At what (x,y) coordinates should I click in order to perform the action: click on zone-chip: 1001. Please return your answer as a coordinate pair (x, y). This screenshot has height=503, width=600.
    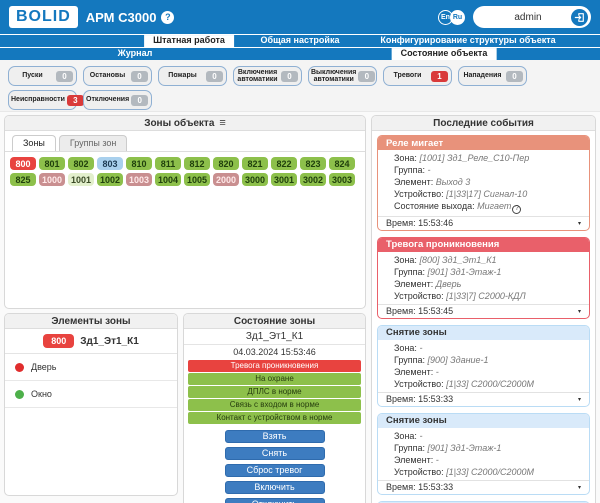
    Looking at the image, I should click on (81, 179).